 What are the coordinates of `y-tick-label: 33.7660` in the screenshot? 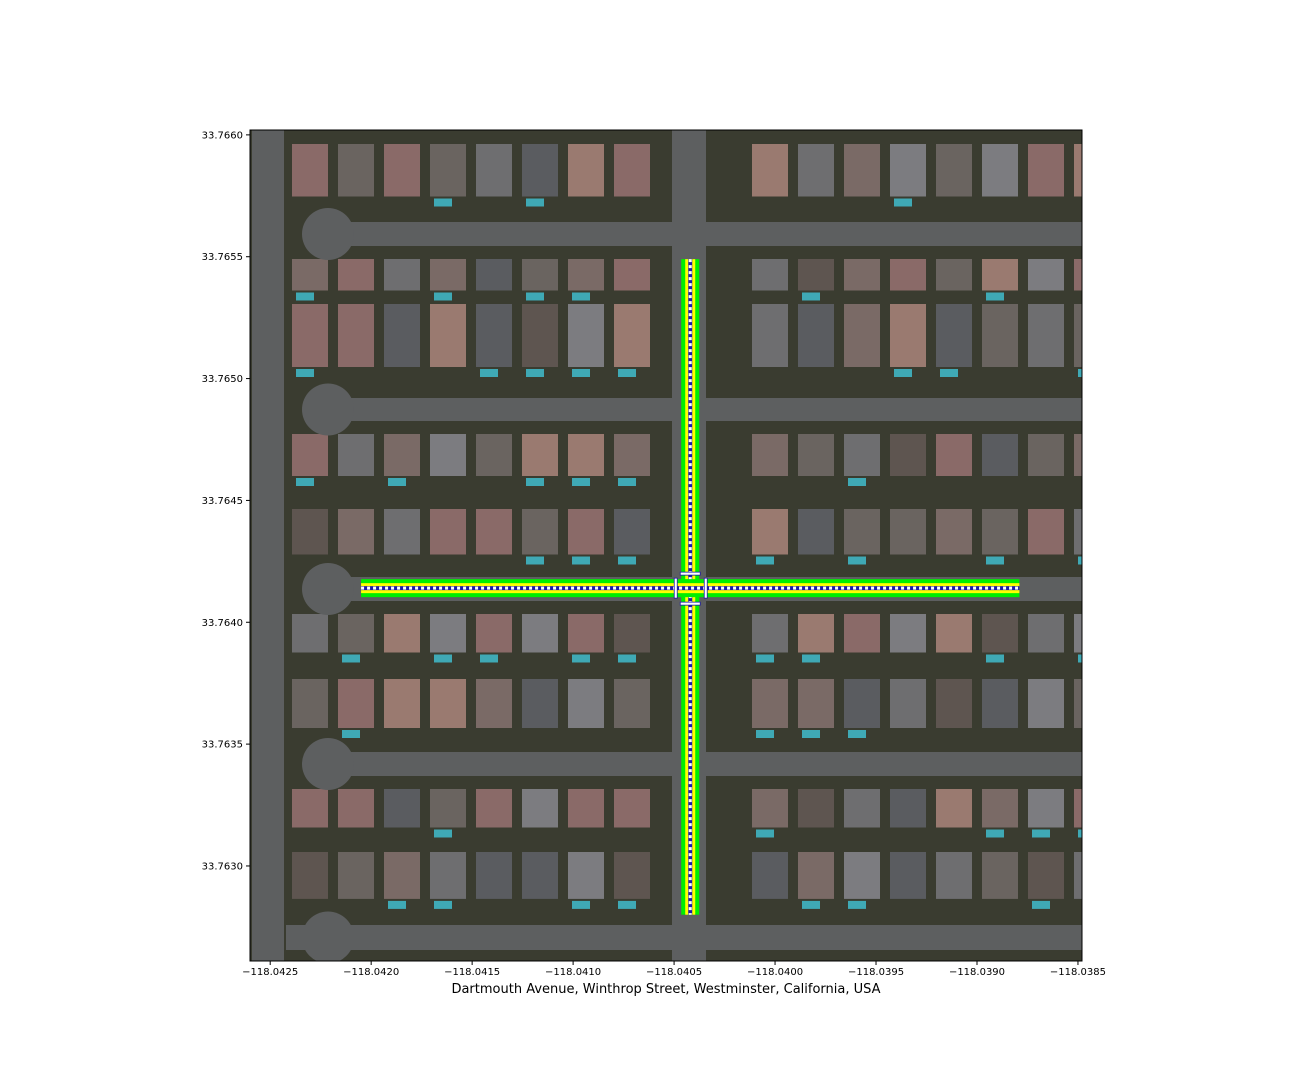 It's located at (222, 135).